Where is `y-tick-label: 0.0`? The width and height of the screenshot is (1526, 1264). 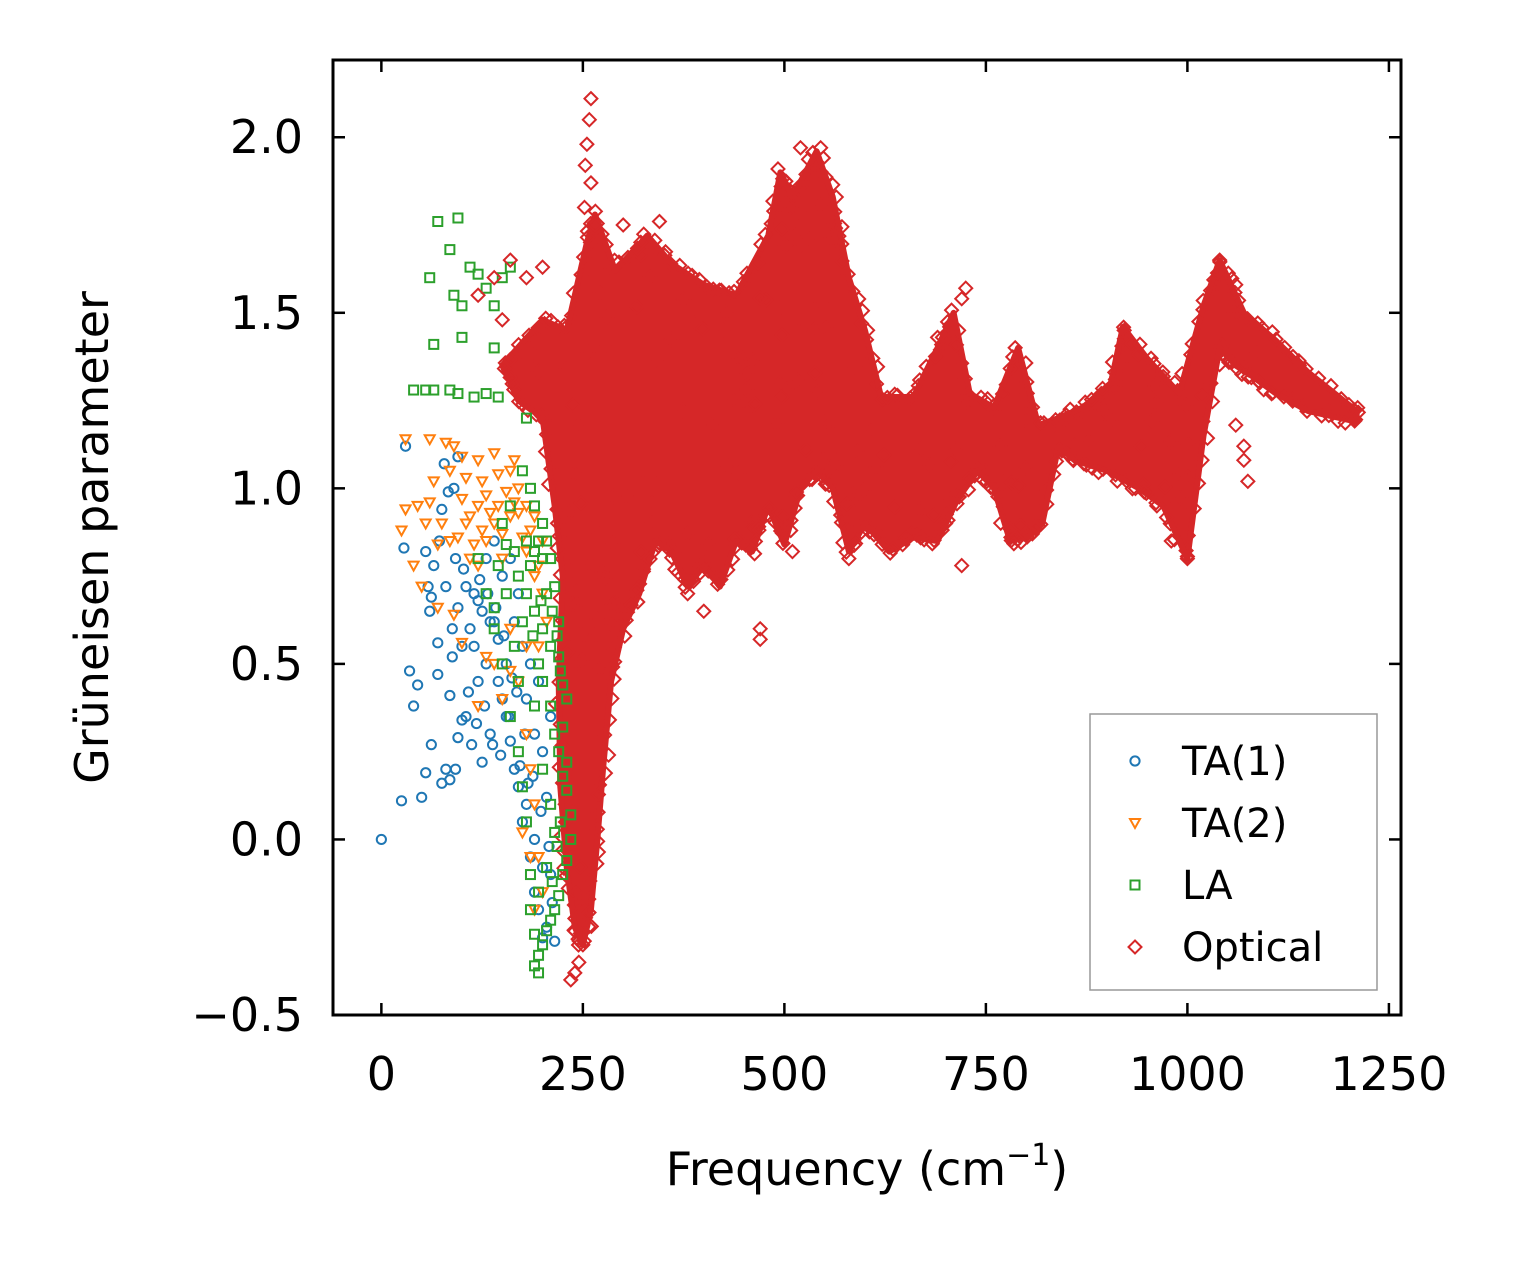
y-tick-label: 0.0 is located at coordinates (266, 839).